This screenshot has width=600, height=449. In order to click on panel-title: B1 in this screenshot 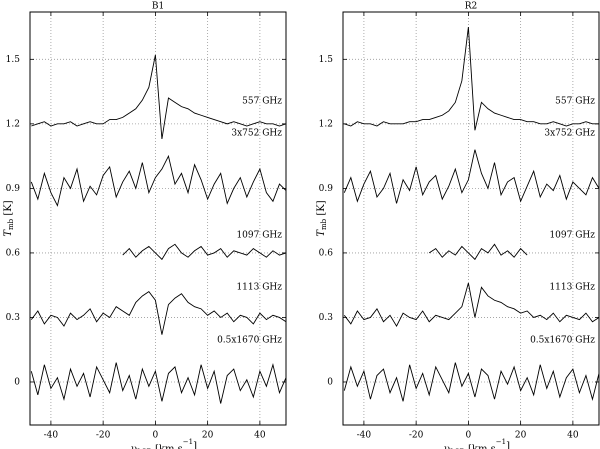, I will do `click(158, 7)`.